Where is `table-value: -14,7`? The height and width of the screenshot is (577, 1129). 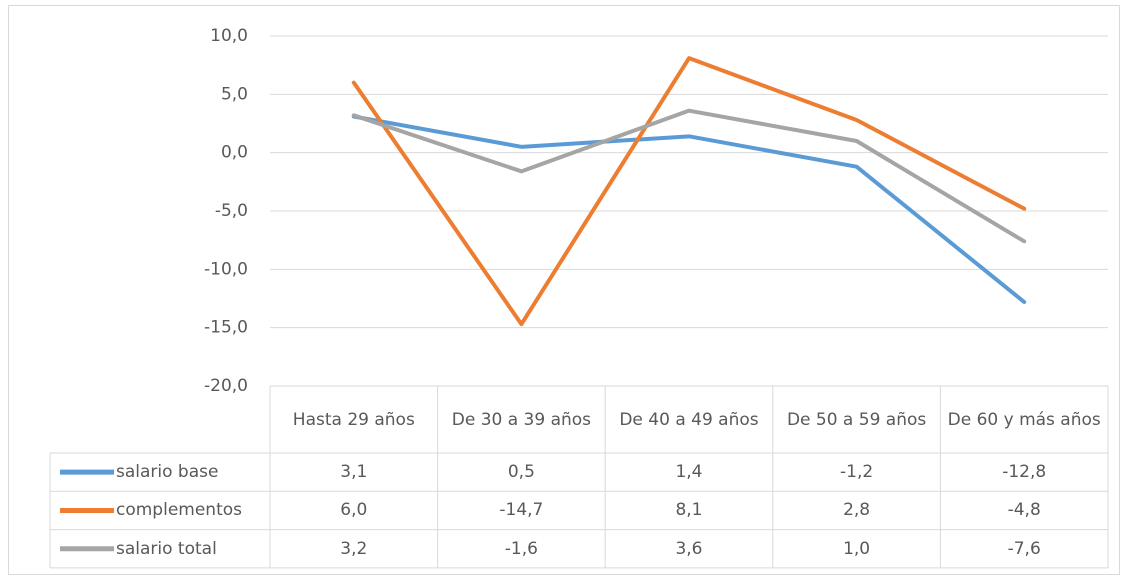 table-value: -14,7 is located at coordinates (521, 510).